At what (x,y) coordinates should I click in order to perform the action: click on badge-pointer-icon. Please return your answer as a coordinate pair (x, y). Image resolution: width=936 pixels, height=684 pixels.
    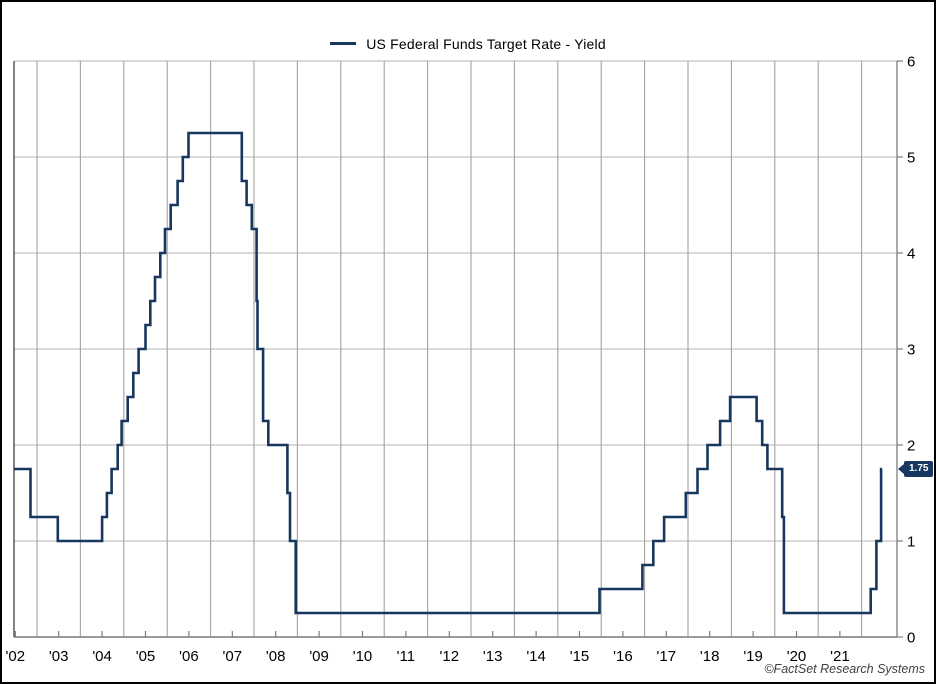
    Looking at the image, I should click on (901, 469).